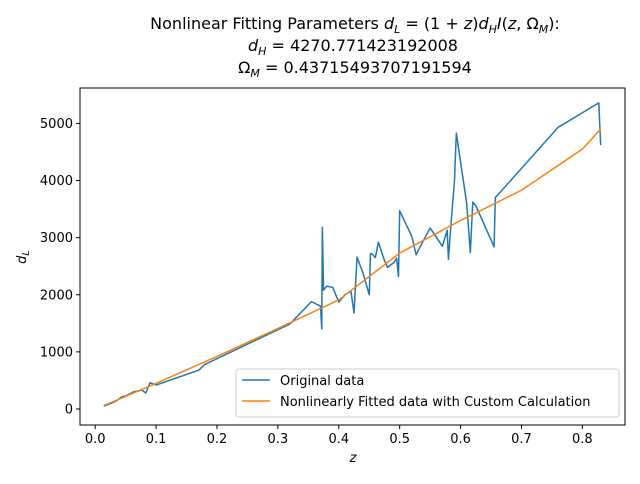 The image size is (640, 484). I want to click on title2-value: = 4270.771423192008, so click(362, 45).